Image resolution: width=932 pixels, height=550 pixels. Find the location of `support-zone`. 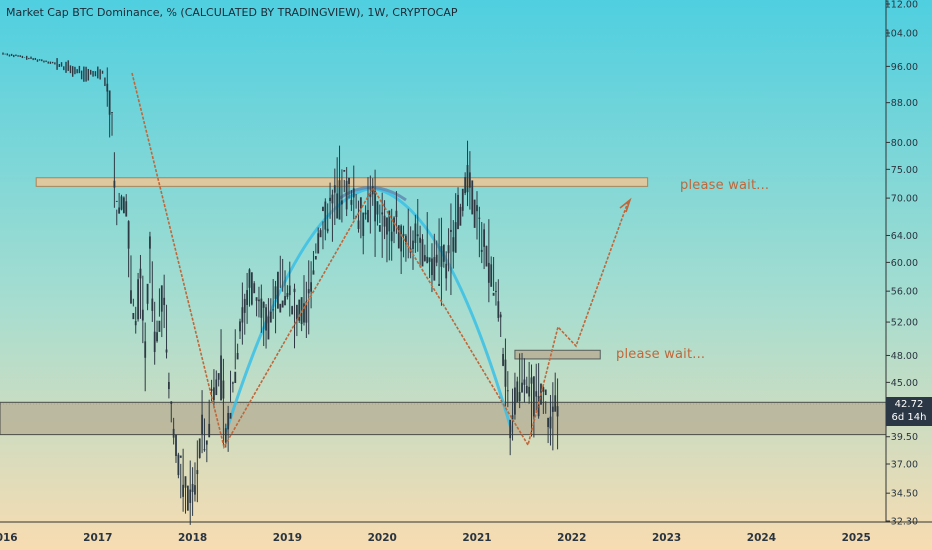

support-zone is located at coordinates (443, 418).